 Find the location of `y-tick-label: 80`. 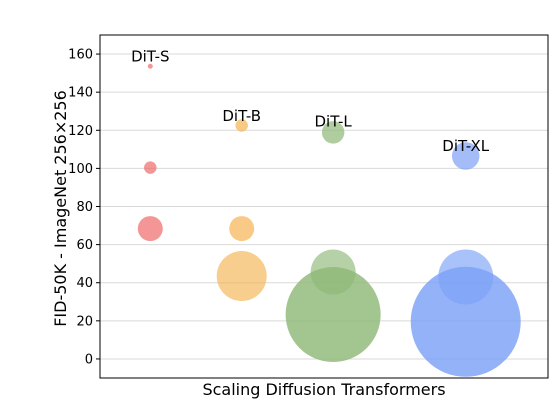

y-tick-label: 80 is located at coordinates (84, 207).